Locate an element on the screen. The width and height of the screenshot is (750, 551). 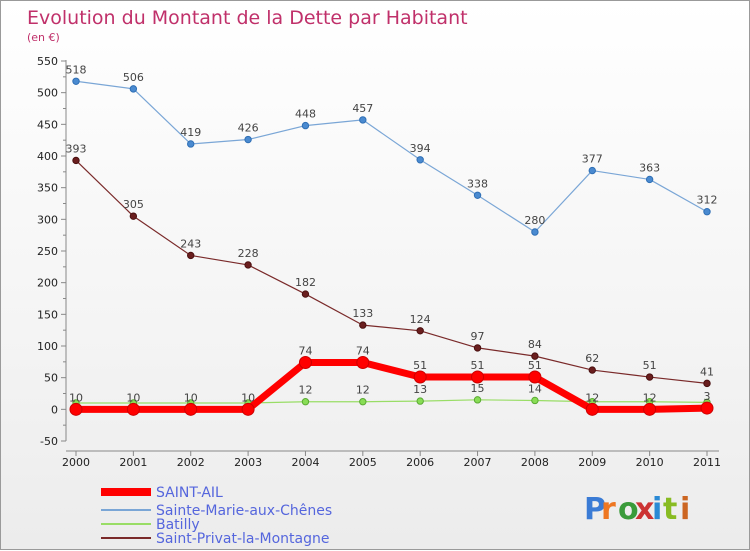
data-label: 506 is located at coordinates (133, 77).